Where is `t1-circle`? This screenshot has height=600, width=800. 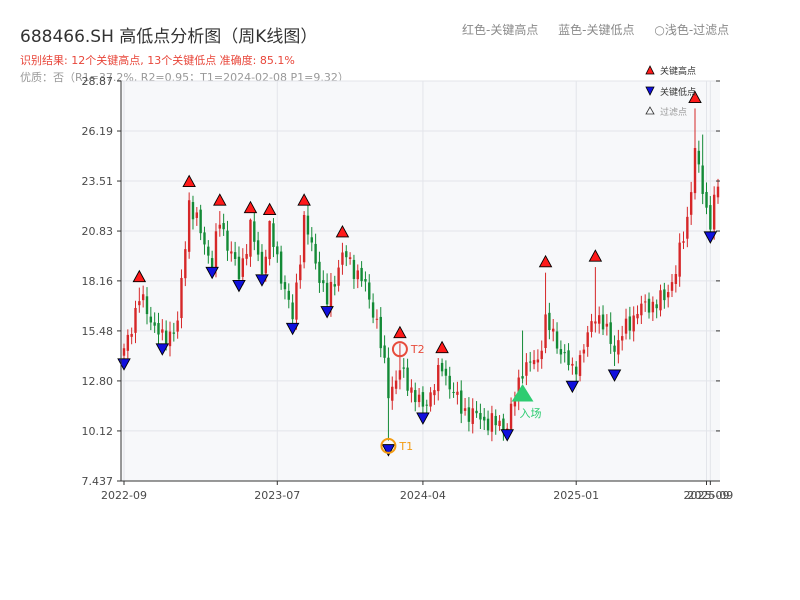
t1-circle is located at coordinates (388, 445).